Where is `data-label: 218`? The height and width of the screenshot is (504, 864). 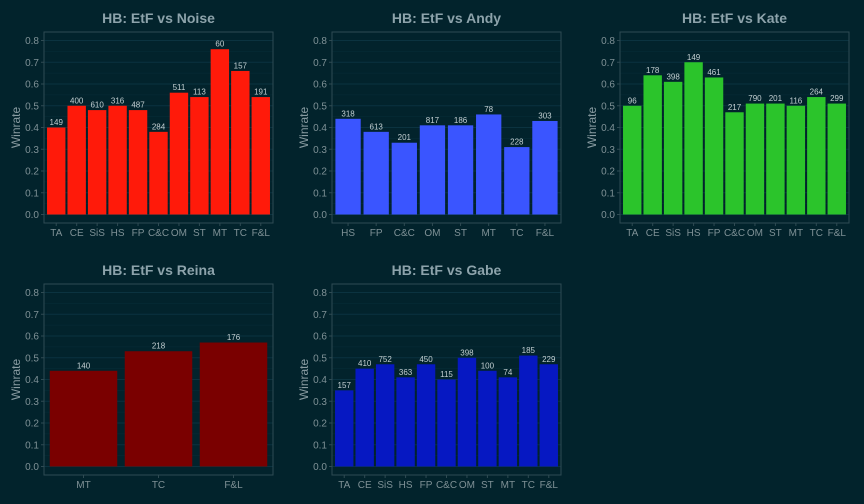 data-label: 218 is located at coordinates (159, 346).